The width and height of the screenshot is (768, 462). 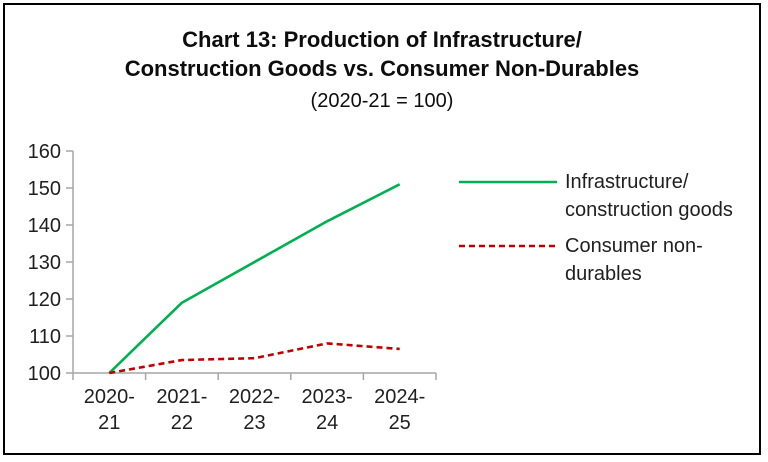 I want to click on x-tick-label-line1: 2021-, so click(x=181, y=397).